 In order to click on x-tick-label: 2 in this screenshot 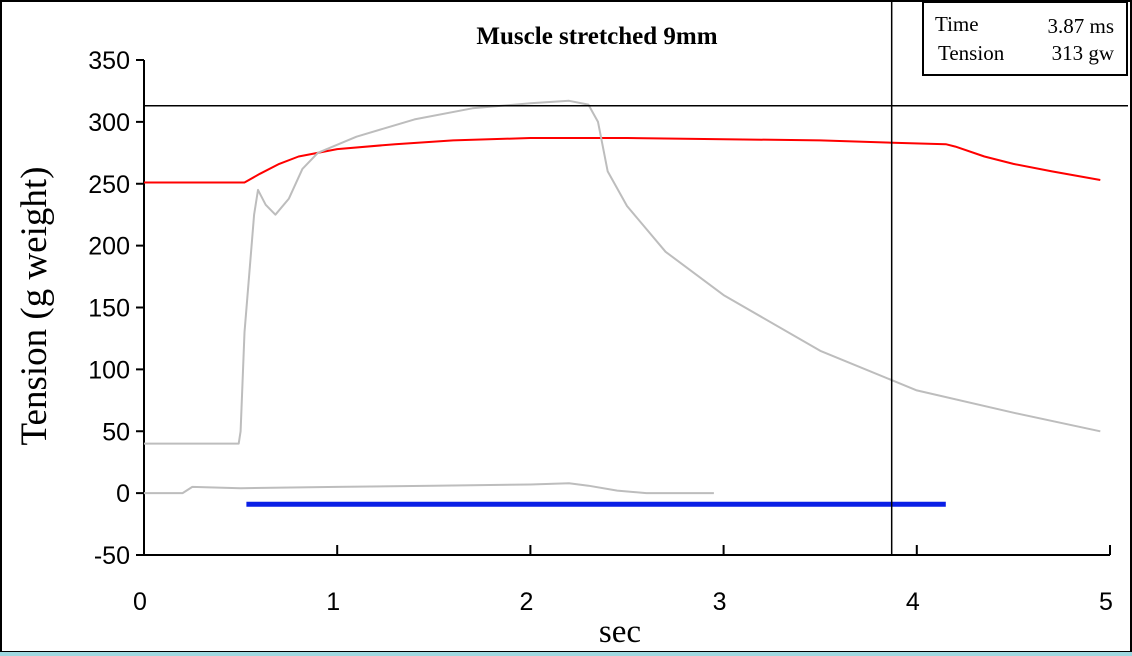, I will do `click(526, 602)`.